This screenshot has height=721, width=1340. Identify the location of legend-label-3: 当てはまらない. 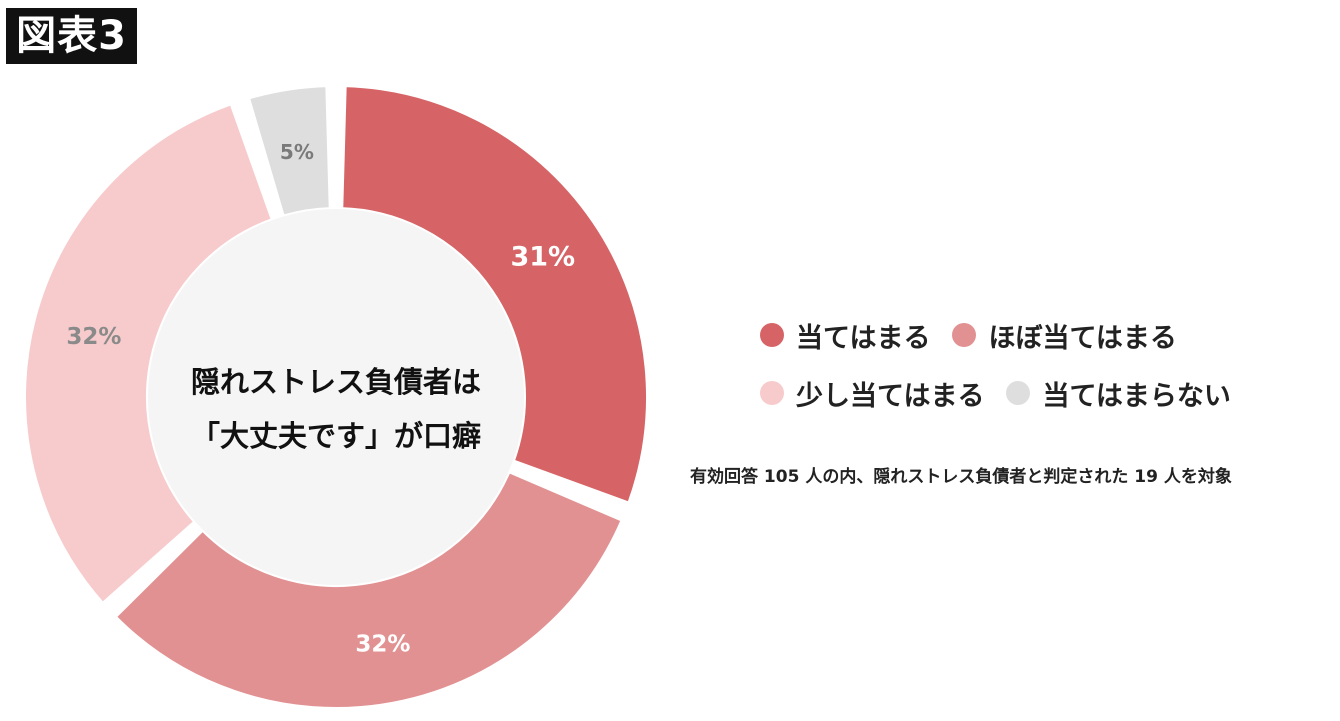
(1136, 396).